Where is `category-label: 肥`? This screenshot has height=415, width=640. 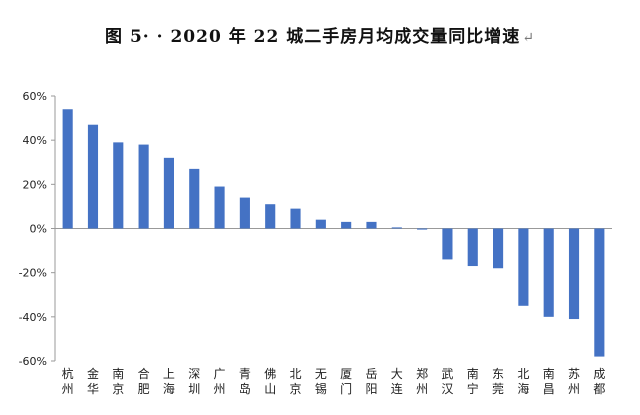 category-label: 肥 is located at coordinates (144, 389).